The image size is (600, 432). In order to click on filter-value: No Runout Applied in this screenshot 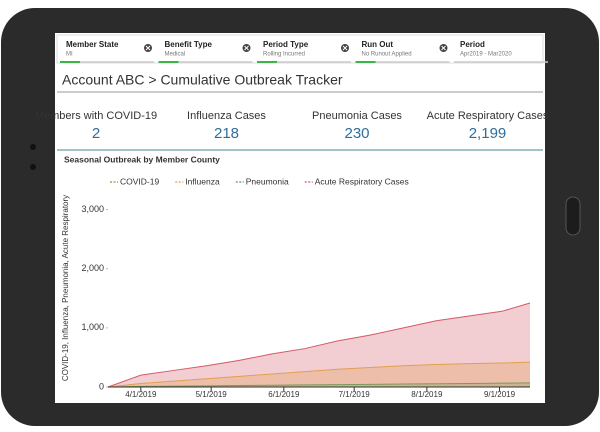, I will do `click(387, 55)`.